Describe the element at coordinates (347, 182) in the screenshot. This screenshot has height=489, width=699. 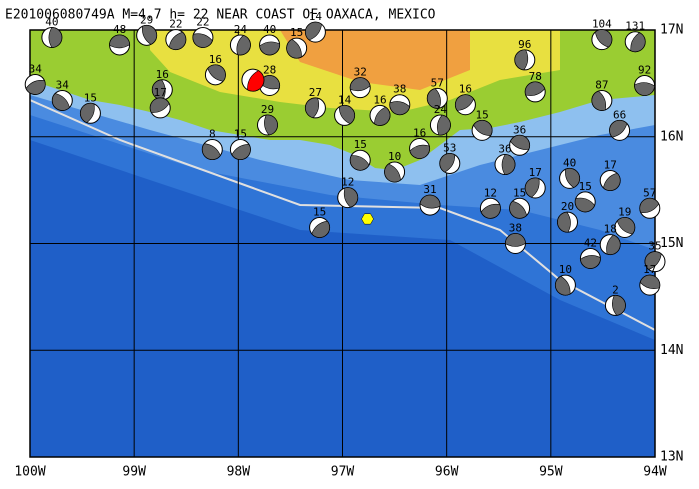
I see `depth-label: 12` at that location.